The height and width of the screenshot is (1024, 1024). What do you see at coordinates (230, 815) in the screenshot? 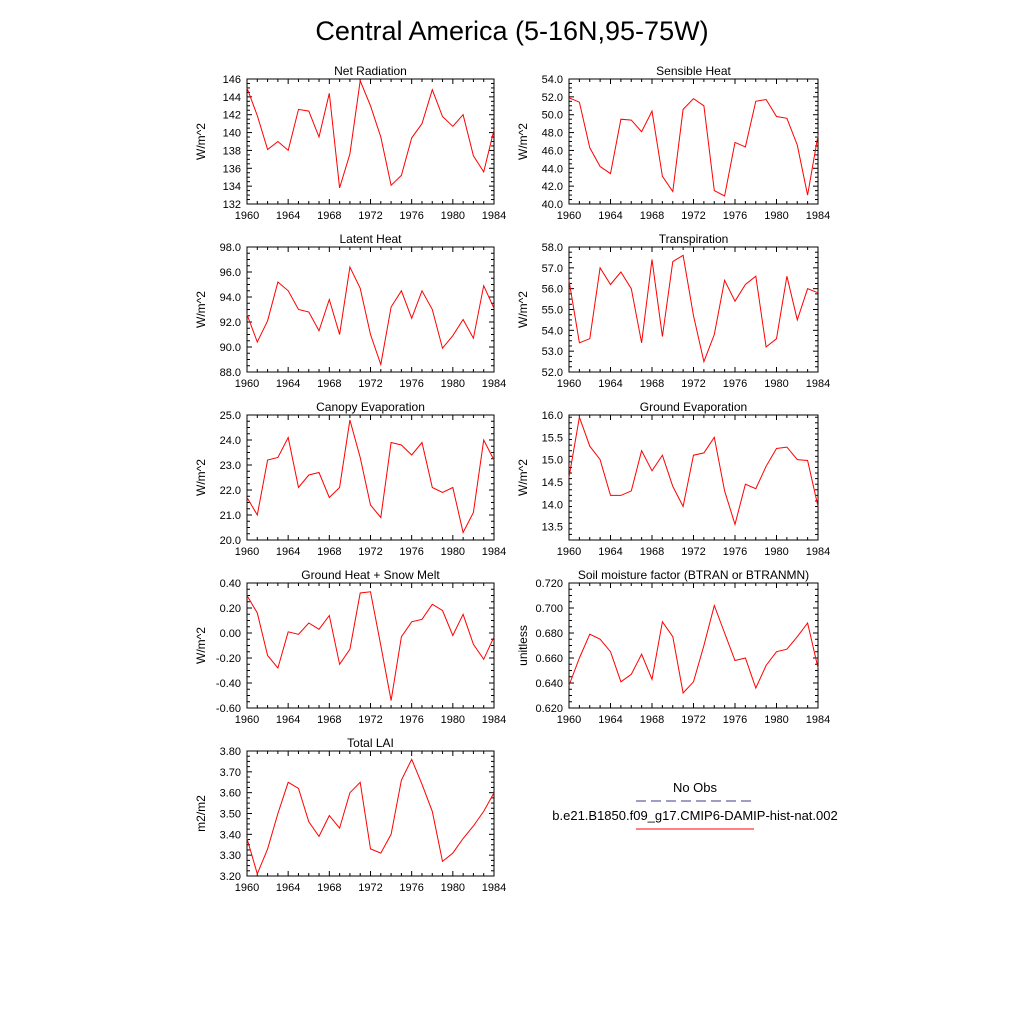
I see `y-tick-label: 3.50` at bounding box center [230, 815].